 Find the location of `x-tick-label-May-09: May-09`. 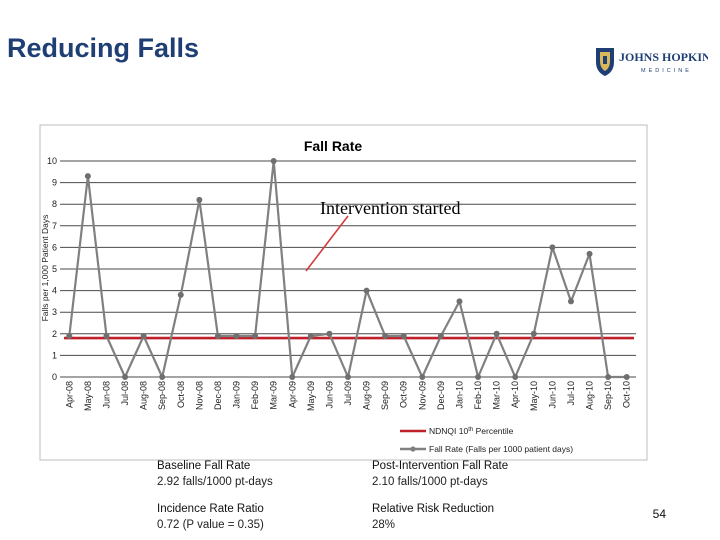

x-tick-label-May-09: May-09 is located at coordinates (311, 396).